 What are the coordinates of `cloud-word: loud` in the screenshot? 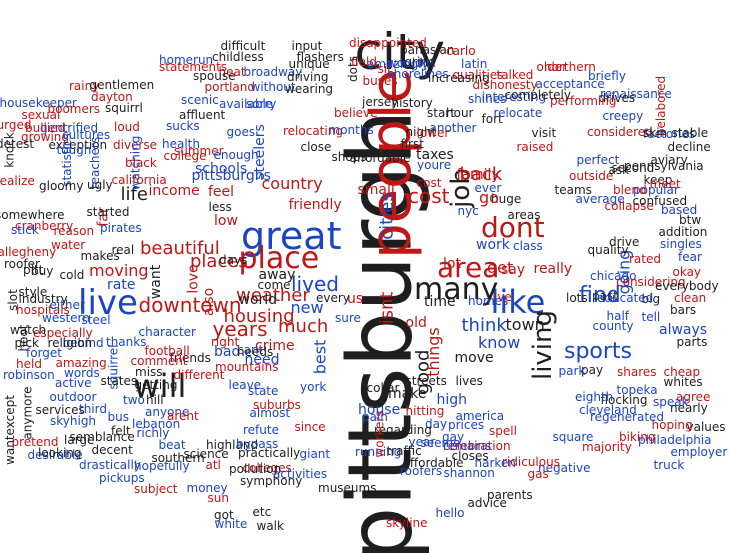 It's located at (127, 127).